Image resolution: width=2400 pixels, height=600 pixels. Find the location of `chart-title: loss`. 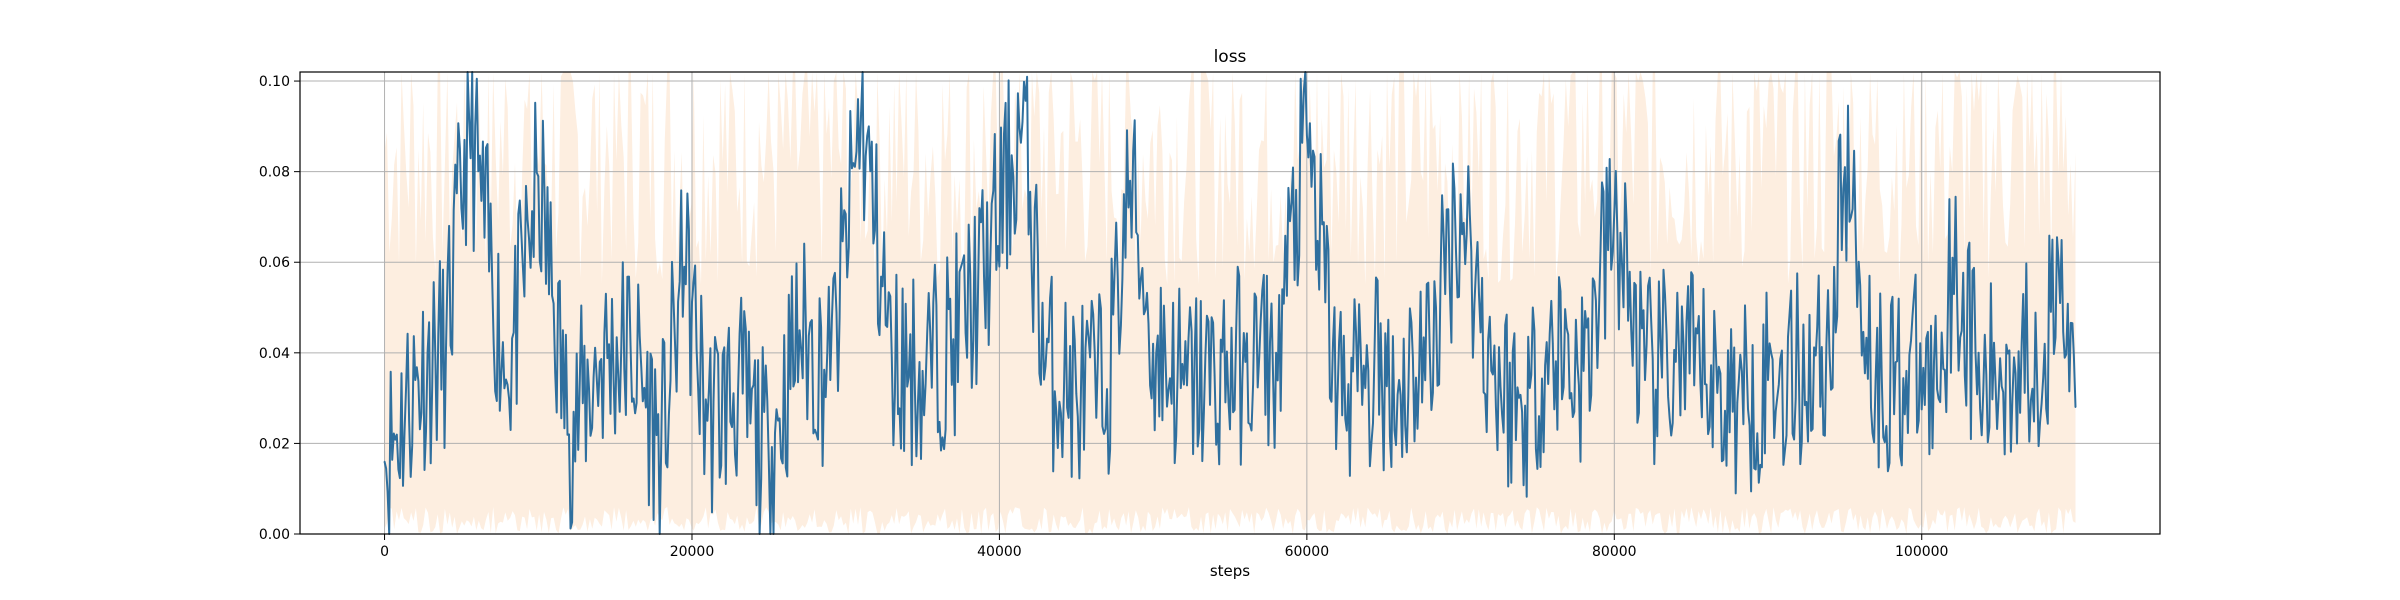

chart-title: loss is located at coordinates (1230, 57).